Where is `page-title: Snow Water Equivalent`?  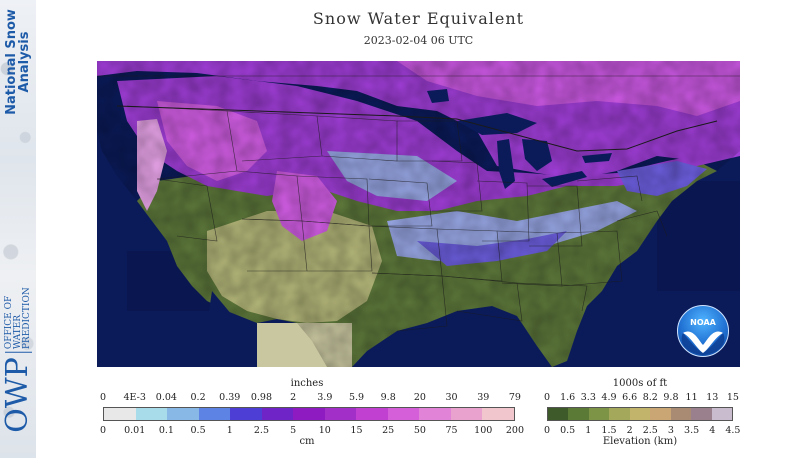
page-title: Snow Water Equivalent is located at coordinates (418, 18).